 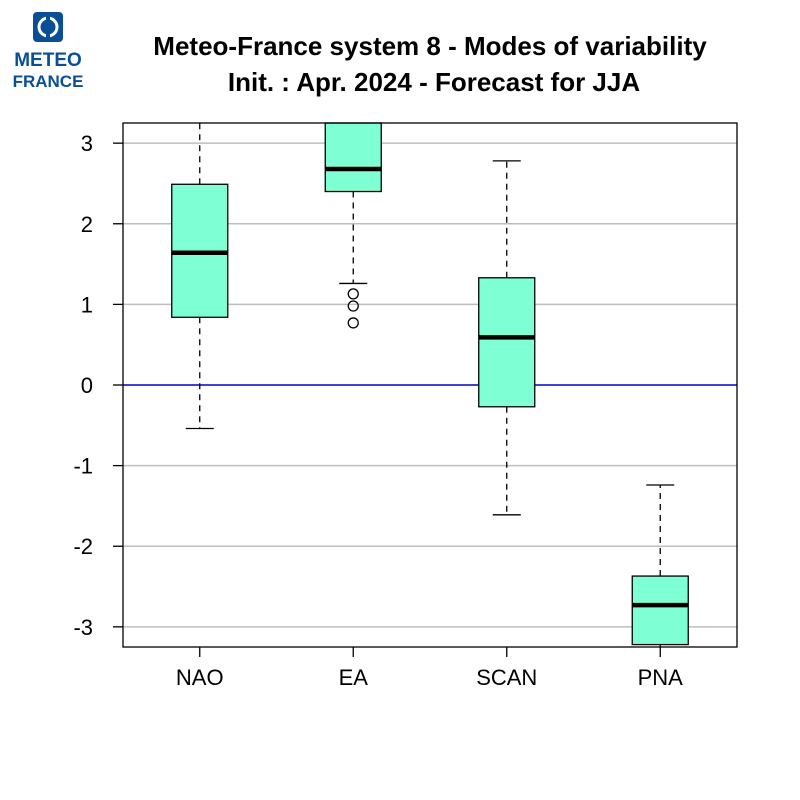 I want to click on y-tick-label: -1, so click(x=83, y=466).